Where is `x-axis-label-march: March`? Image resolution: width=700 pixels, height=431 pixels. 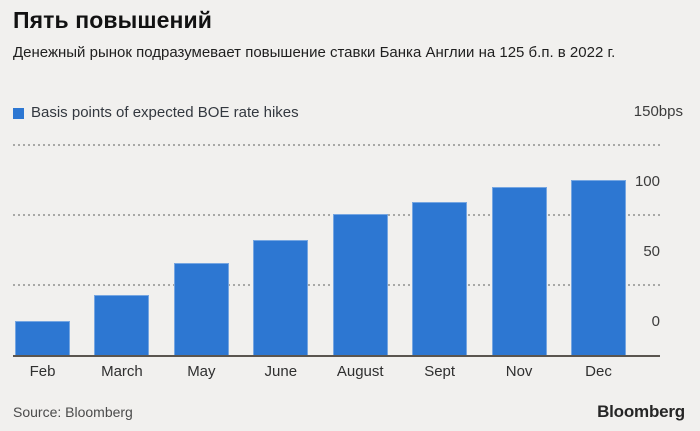 x-axis-label-march: March is located at coordinates (122, 371).